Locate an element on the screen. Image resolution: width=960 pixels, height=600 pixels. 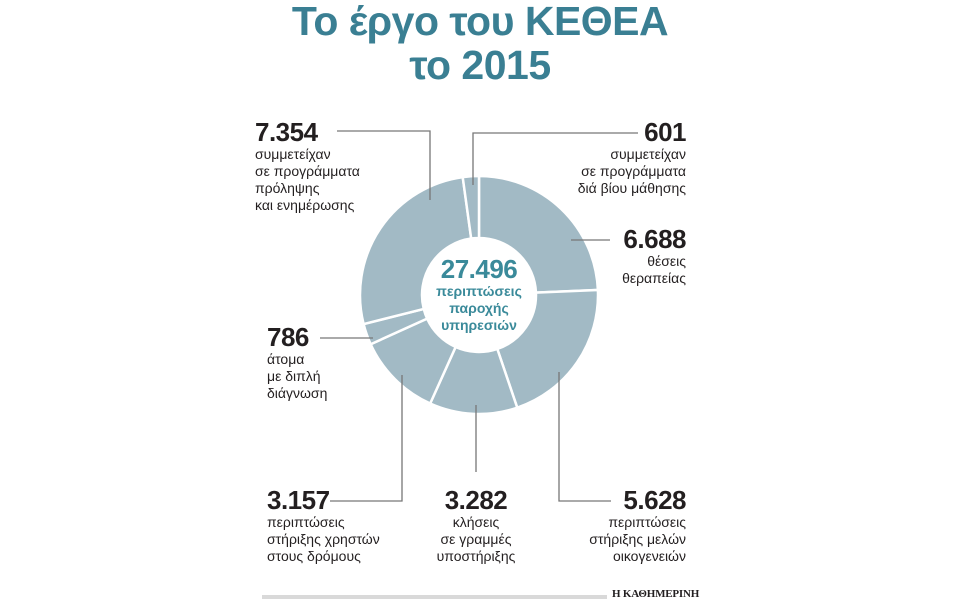
value: 5.628 is located at coordinates (654, 500).